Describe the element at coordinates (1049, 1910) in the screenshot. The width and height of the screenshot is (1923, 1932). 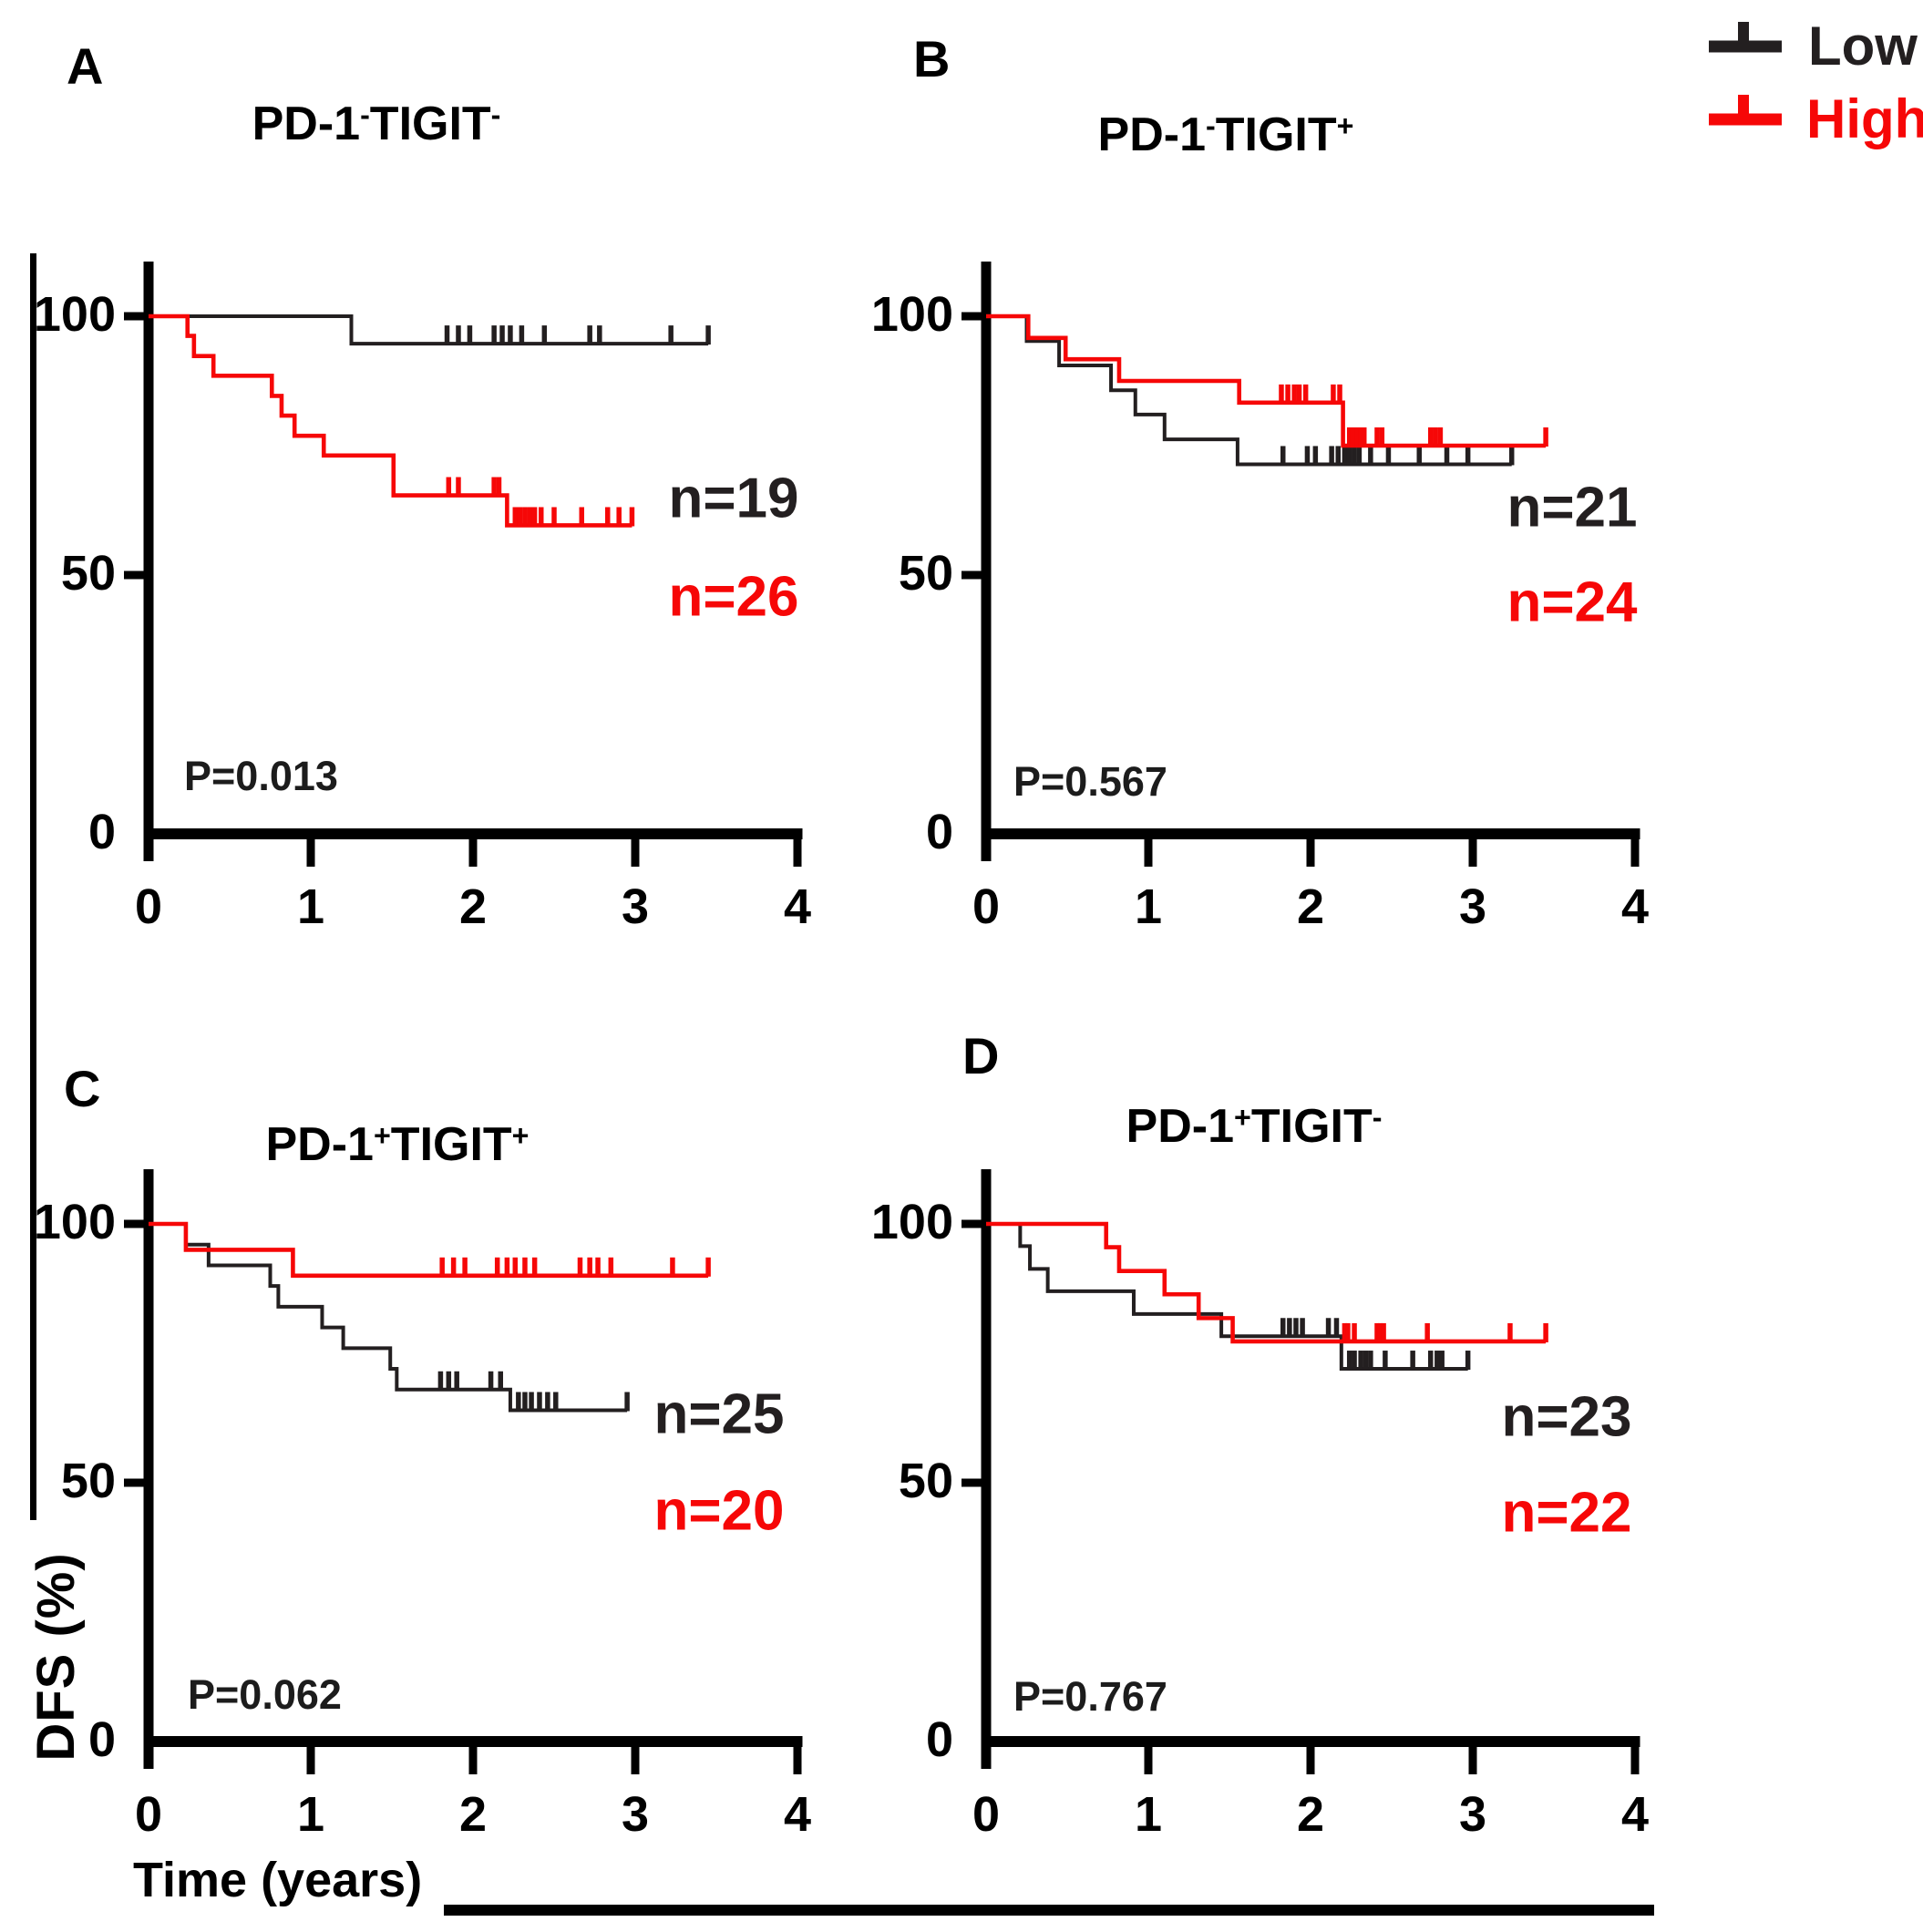
I see `bottom-bracket-rule` at that location.